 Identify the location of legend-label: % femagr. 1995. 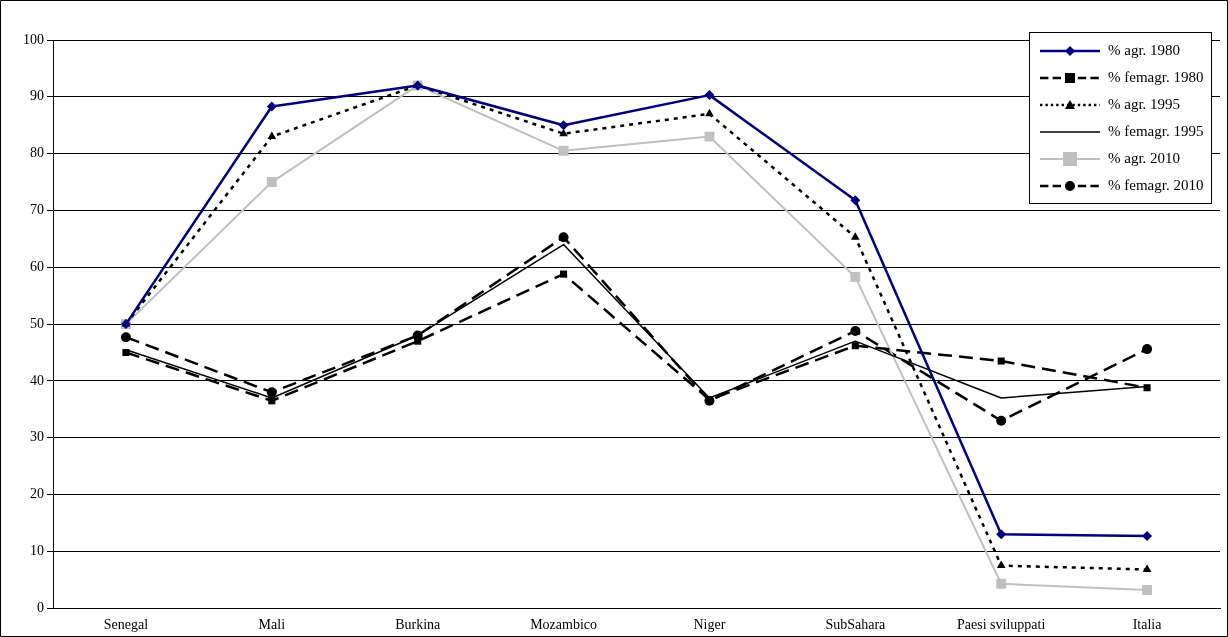
(1156, 131).